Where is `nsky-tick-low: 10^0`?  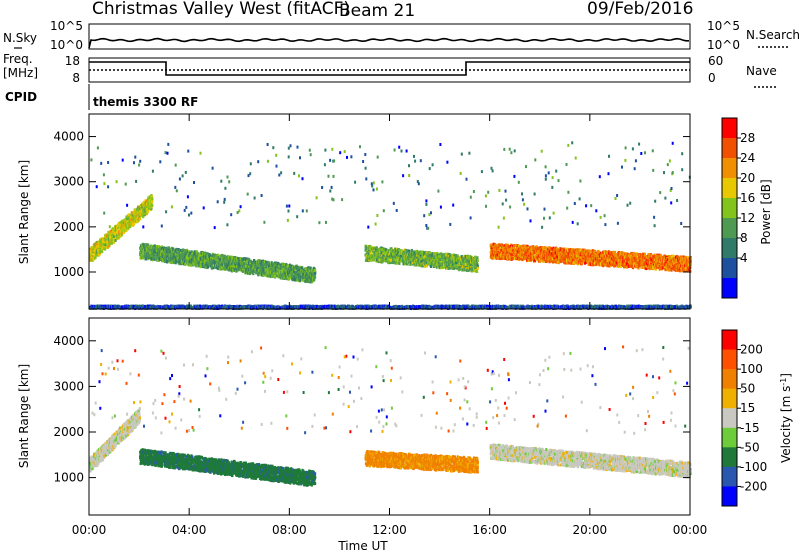
nsky-tick-low: 10^0 is located at coordinates (66, 45).